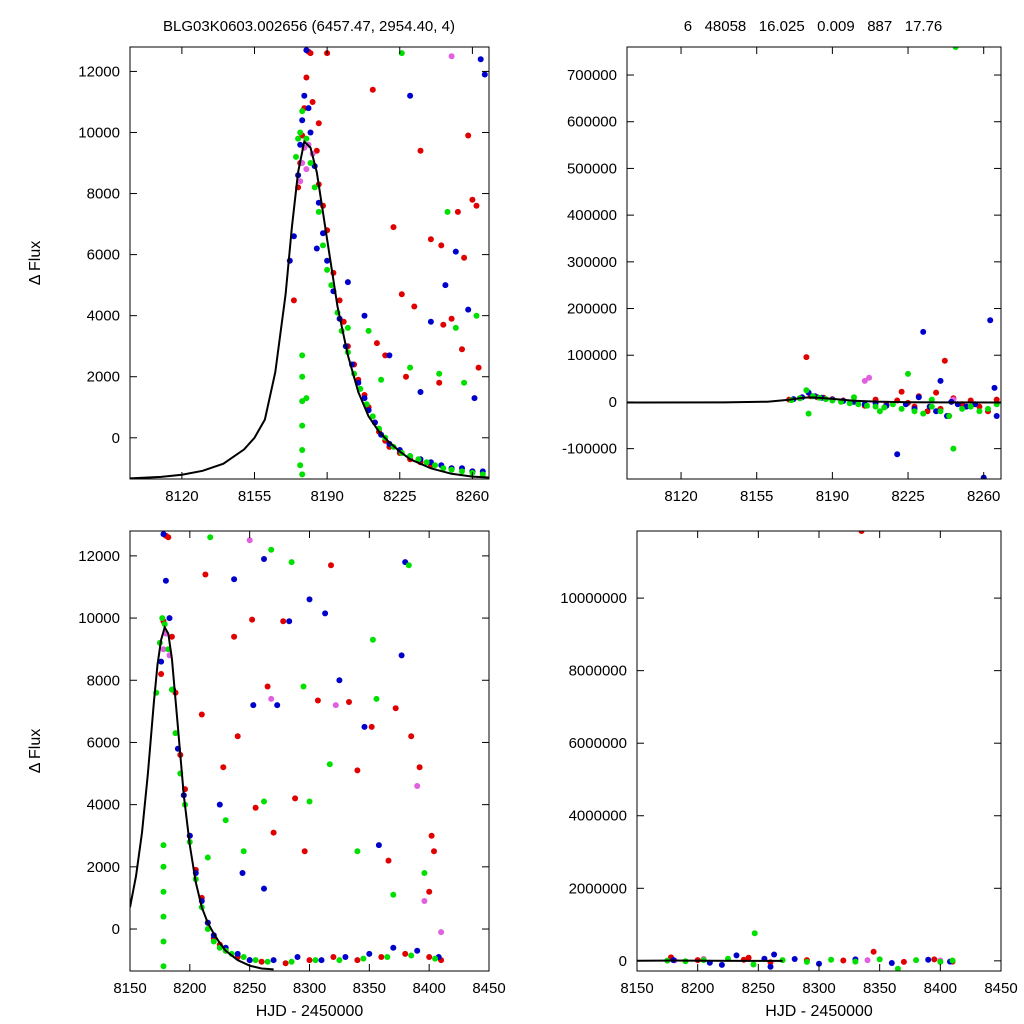 Image resolution: width=1024 pixels, height=1024 pixels. Describe the element at coordinates (99, 556) in the screenshot. I see `y-tick-label: 12000` at that location.